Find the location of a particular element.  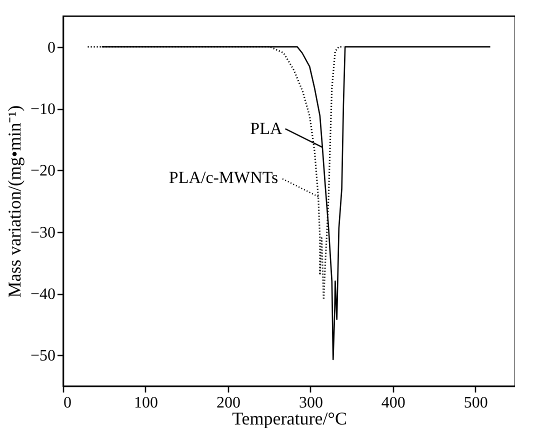

y-tick-label: −50 is located at coordinates (43, 356).